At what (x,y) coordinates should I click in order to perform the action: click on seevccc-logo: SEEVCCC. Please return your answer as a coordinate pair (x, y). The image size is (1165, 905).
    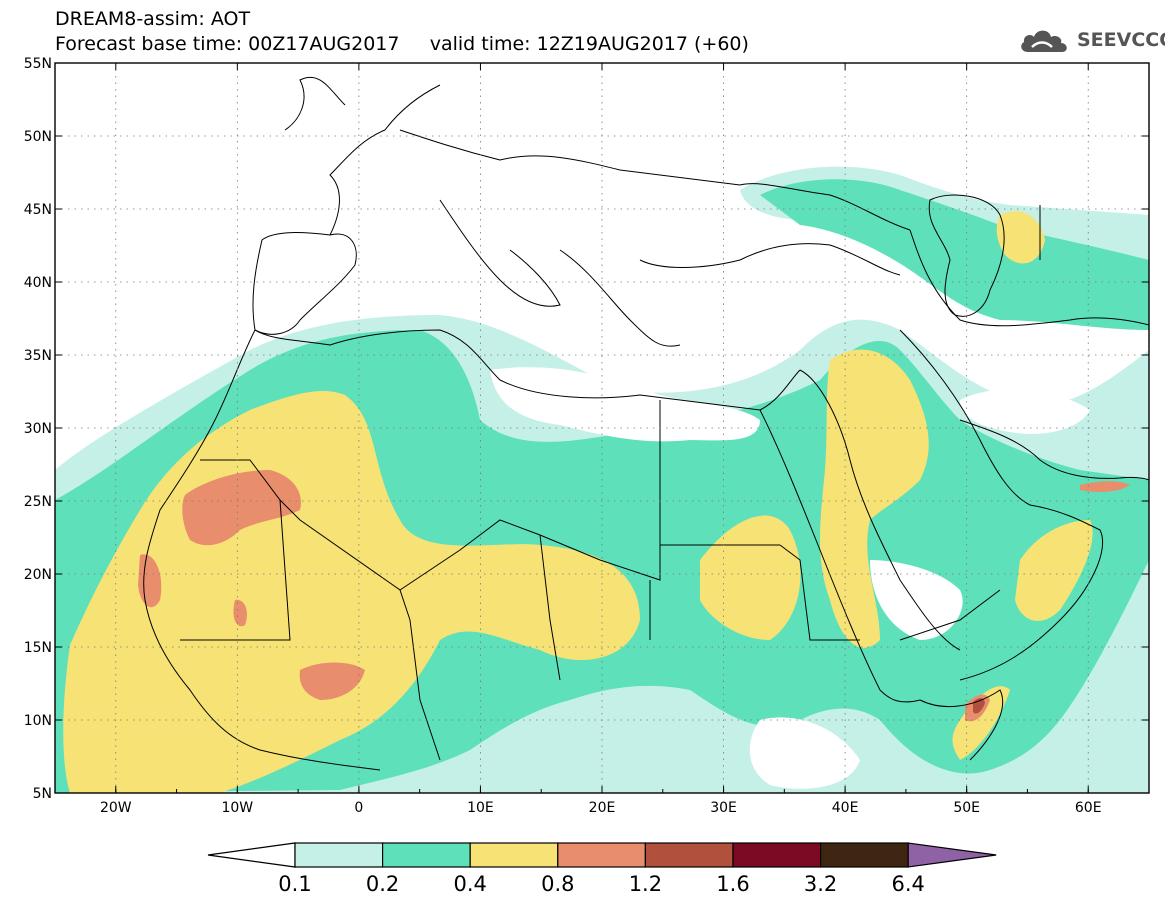
    Looking at the image, I should click on (1091, 40).